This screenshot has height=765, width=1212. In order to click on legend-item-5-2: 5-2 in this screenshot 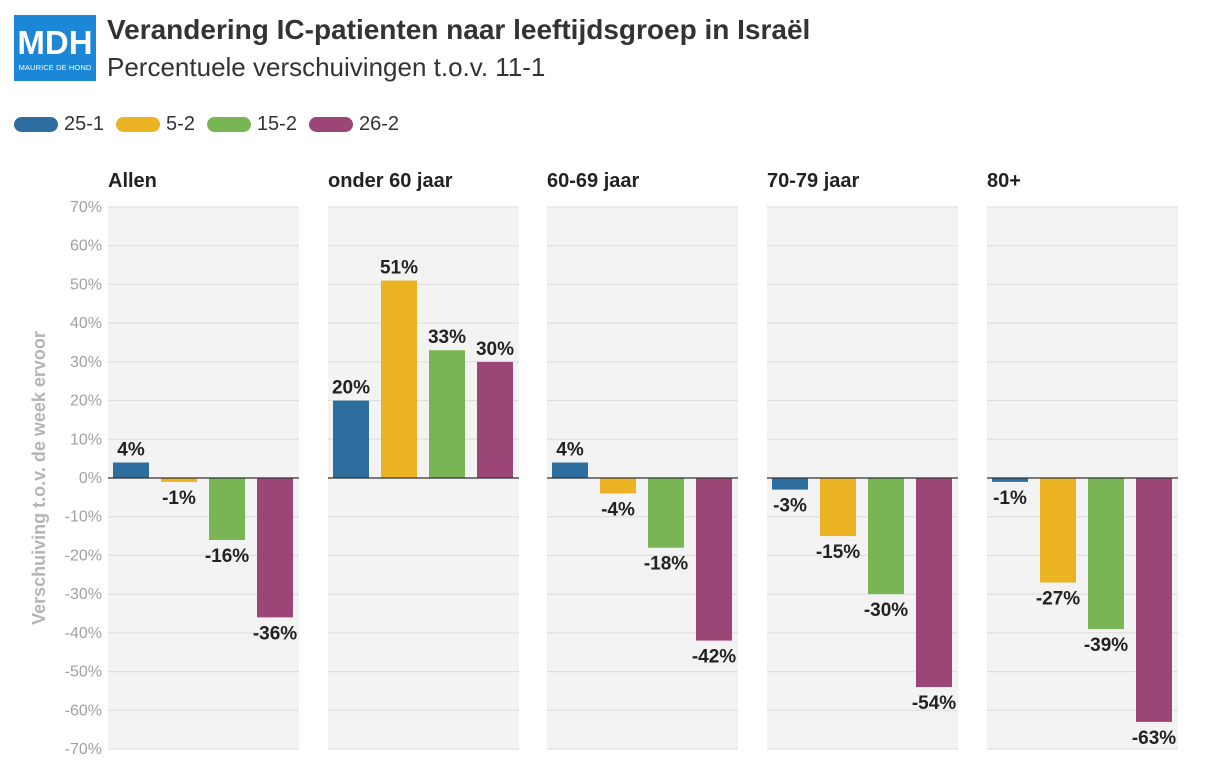, I will do `click(155, 124)`.